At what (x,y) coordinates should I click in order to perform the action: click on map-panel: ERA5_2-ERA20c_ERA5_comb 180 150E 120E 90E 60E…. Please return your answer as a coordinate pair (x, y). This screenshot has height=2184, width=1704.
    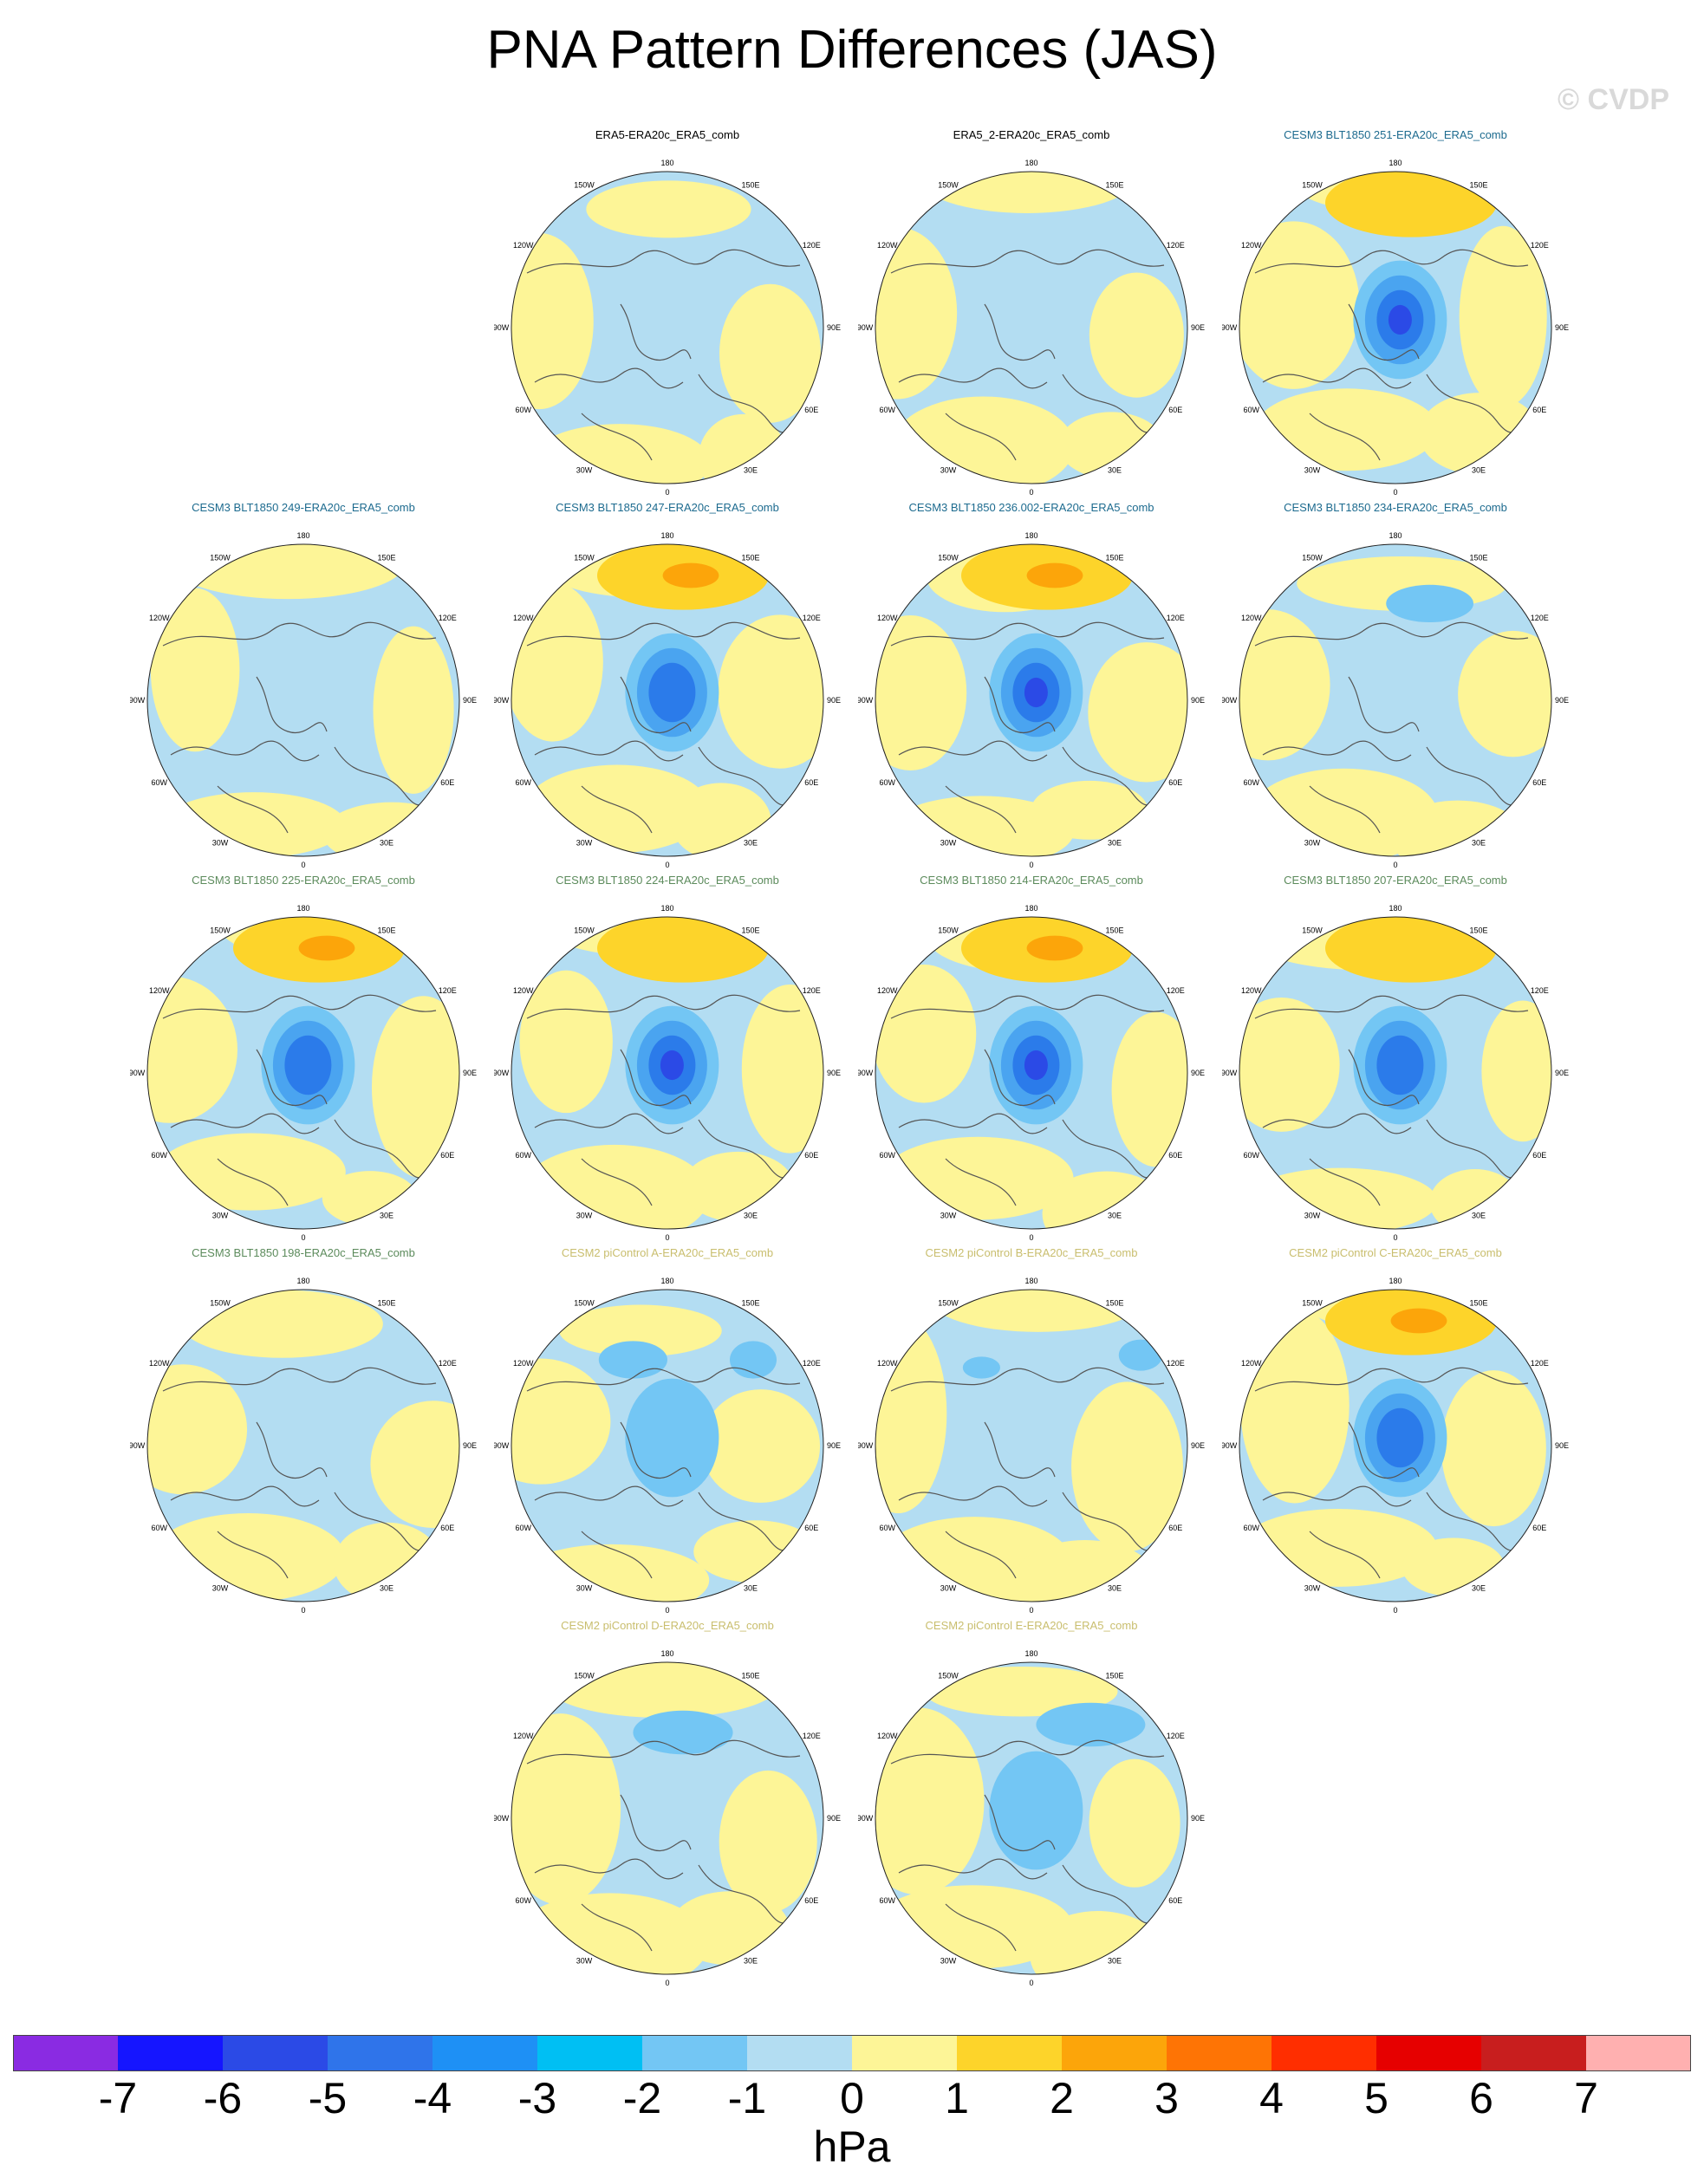
    Looking at the image, I should click on (1032, 314).